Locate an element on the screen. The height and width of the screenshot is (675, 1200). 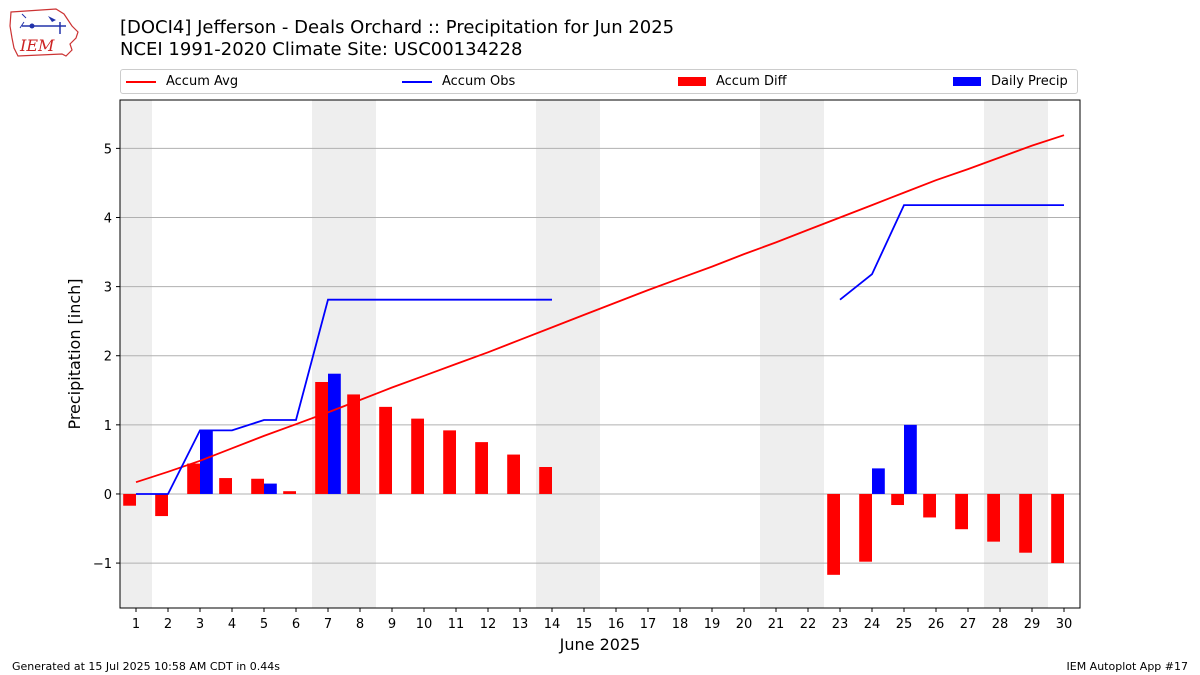
legend-item-daily-precip: Daily Precip is located at coordinates (1010, 82).